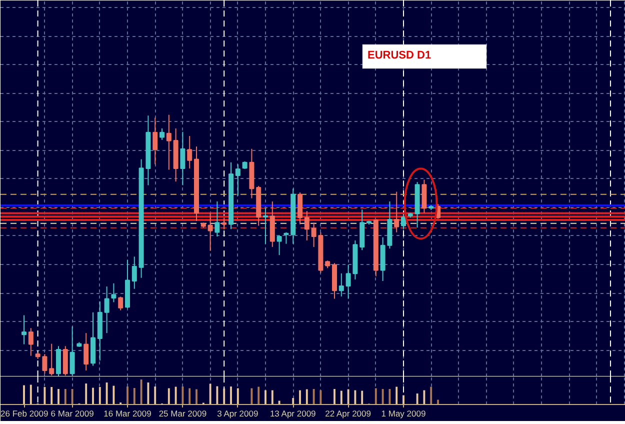 The width and height of the screenshot is (625, 424). Describe the element at coordinates (403, 413) in the screenshot. I see `x-tick-label: 1 May 2009` at that location.